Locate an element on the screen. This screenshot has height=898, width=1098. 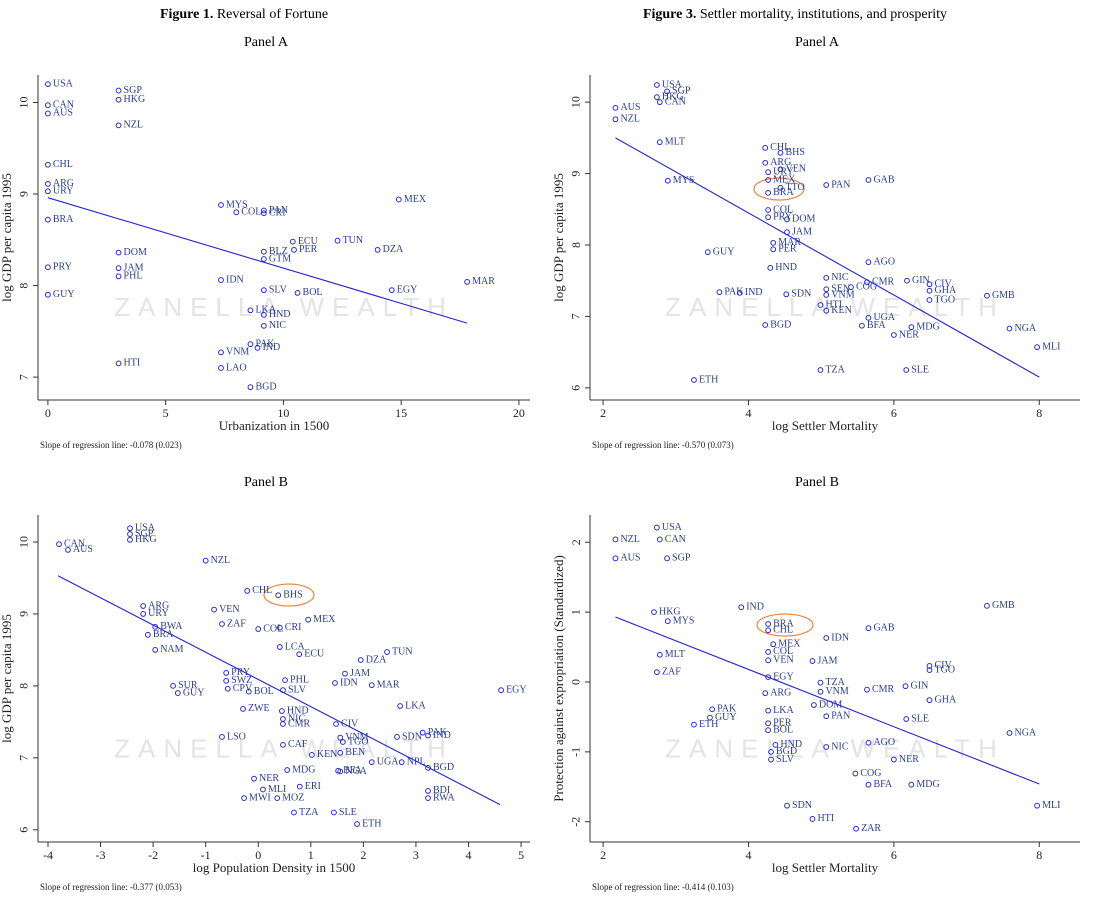
x-axis-title: log Settler Mortality is located at coordinates (825, 425).